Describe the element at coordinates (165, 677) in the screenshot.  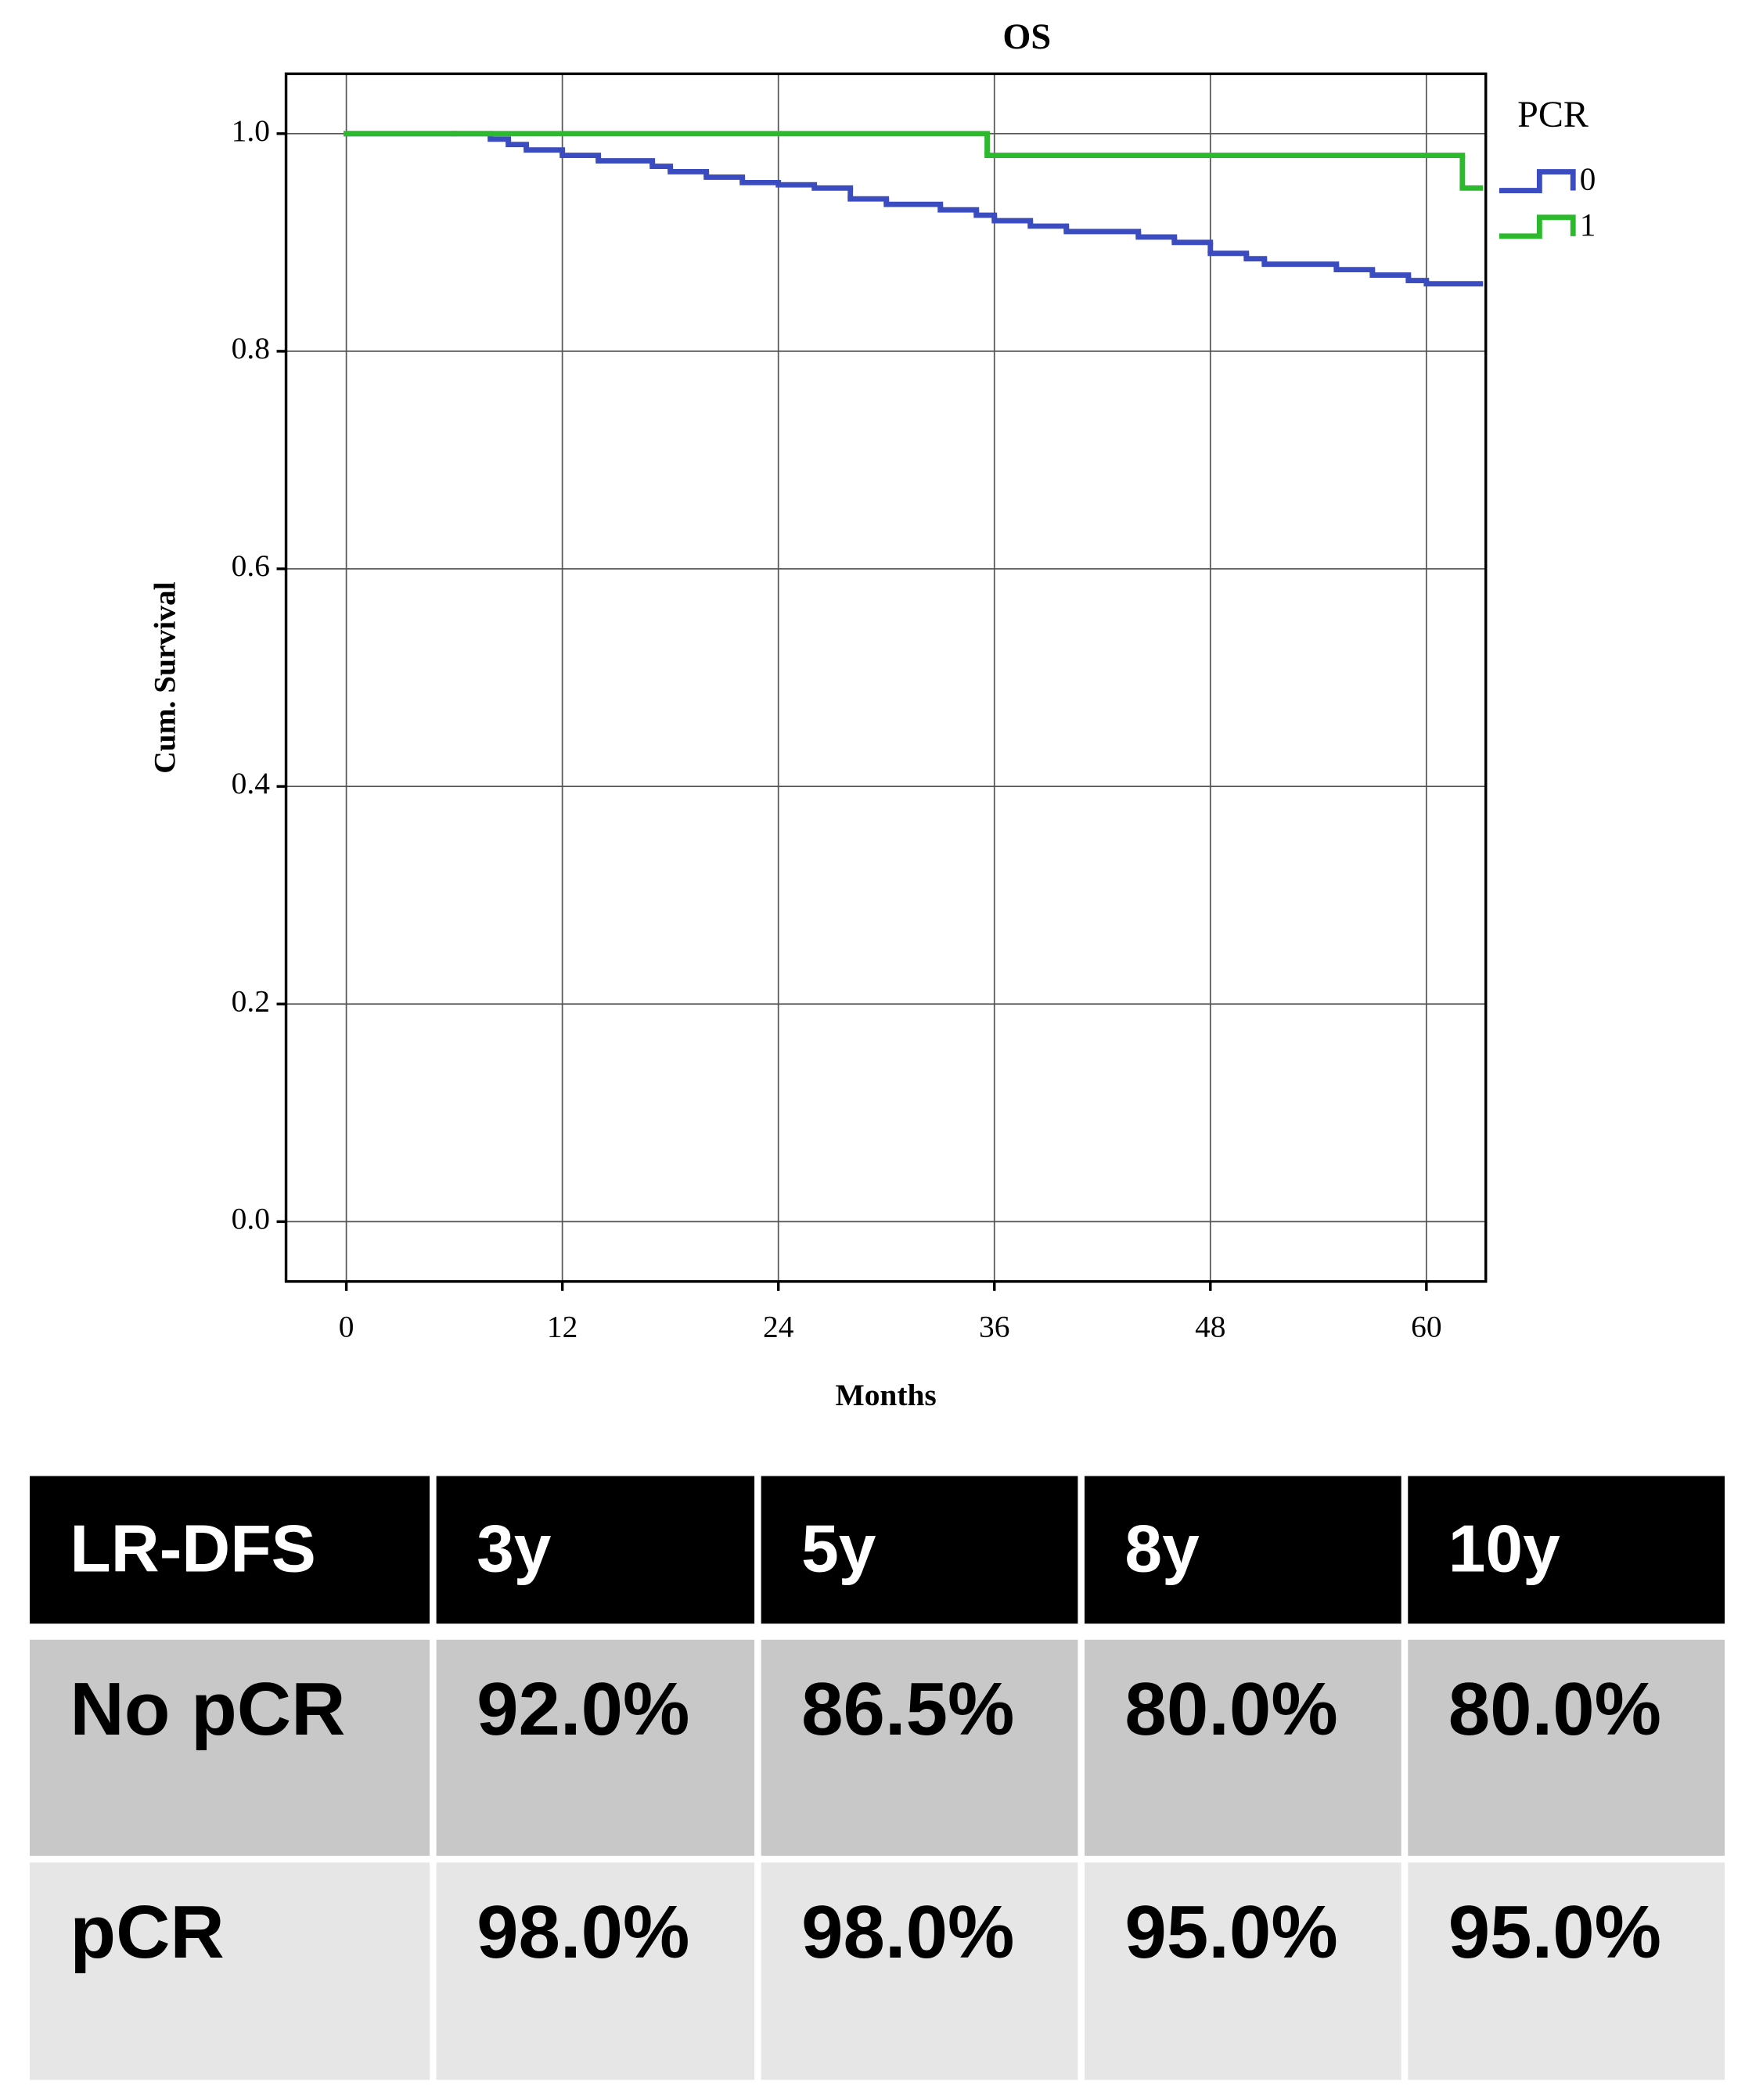
I see `y-axis-label: Cum. Survival` at that location.